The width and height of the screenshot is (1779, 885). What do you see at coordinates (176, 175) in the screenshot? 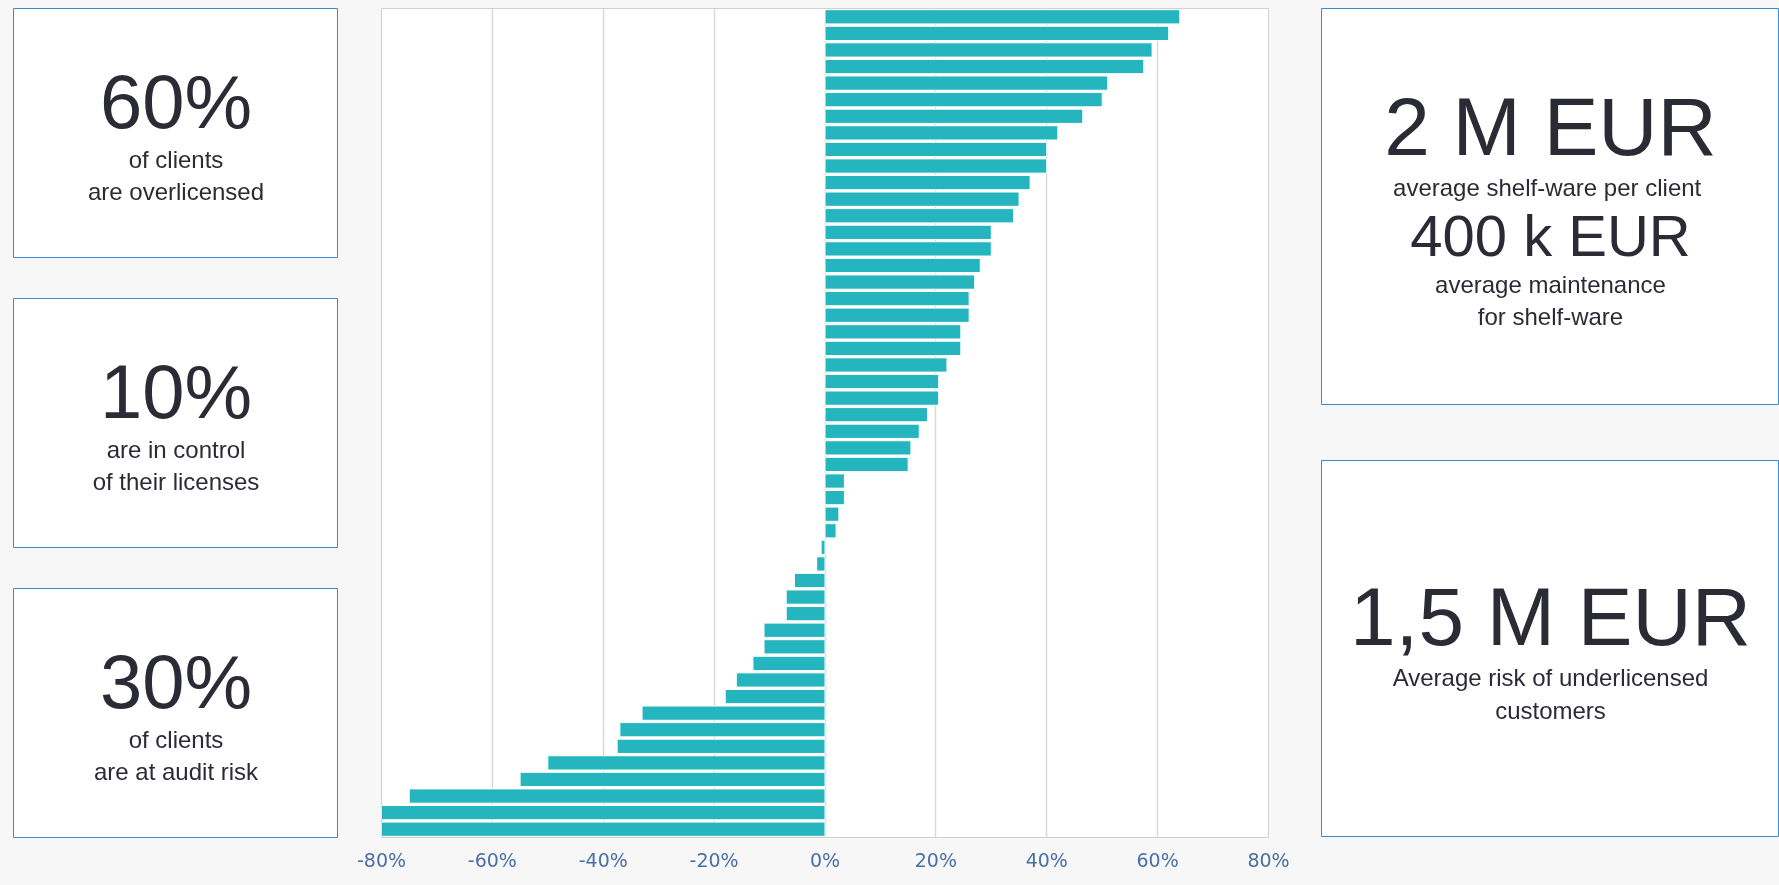
I see `text: of clients are overlicensed` at bounding box center [176, 175].